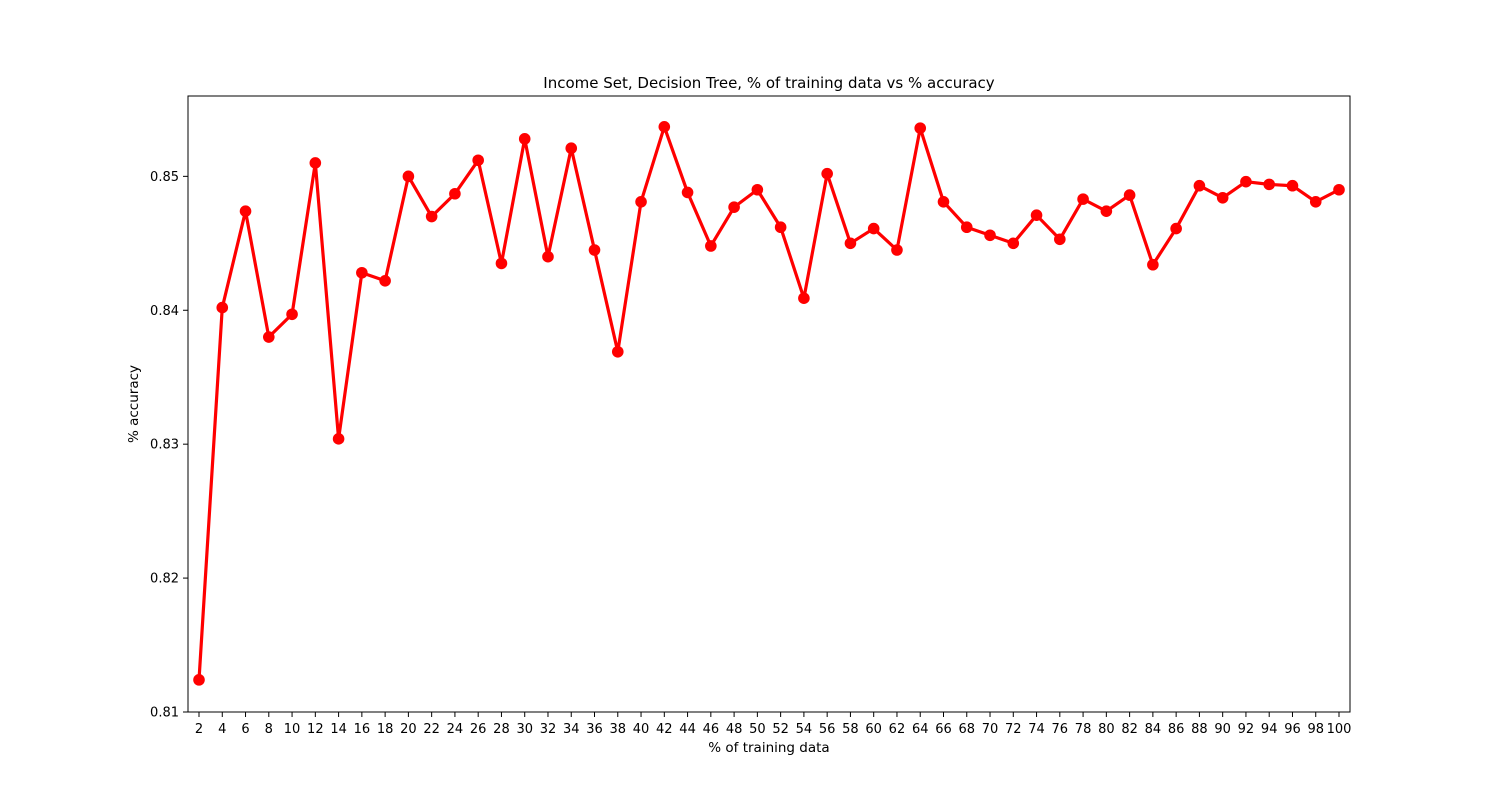 The height and width of the screenshot is (800, 1500). Describe the element at coordinates (524, 729) in the screenshot. I see `x-tick-label: 30` at that location.